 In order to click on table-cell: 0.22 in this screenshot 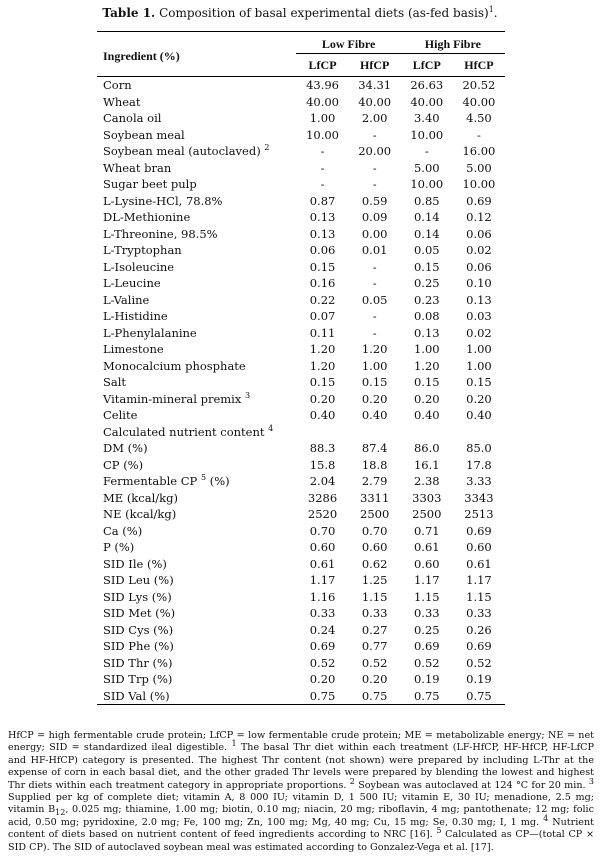, I will do `click(322, 299)`.